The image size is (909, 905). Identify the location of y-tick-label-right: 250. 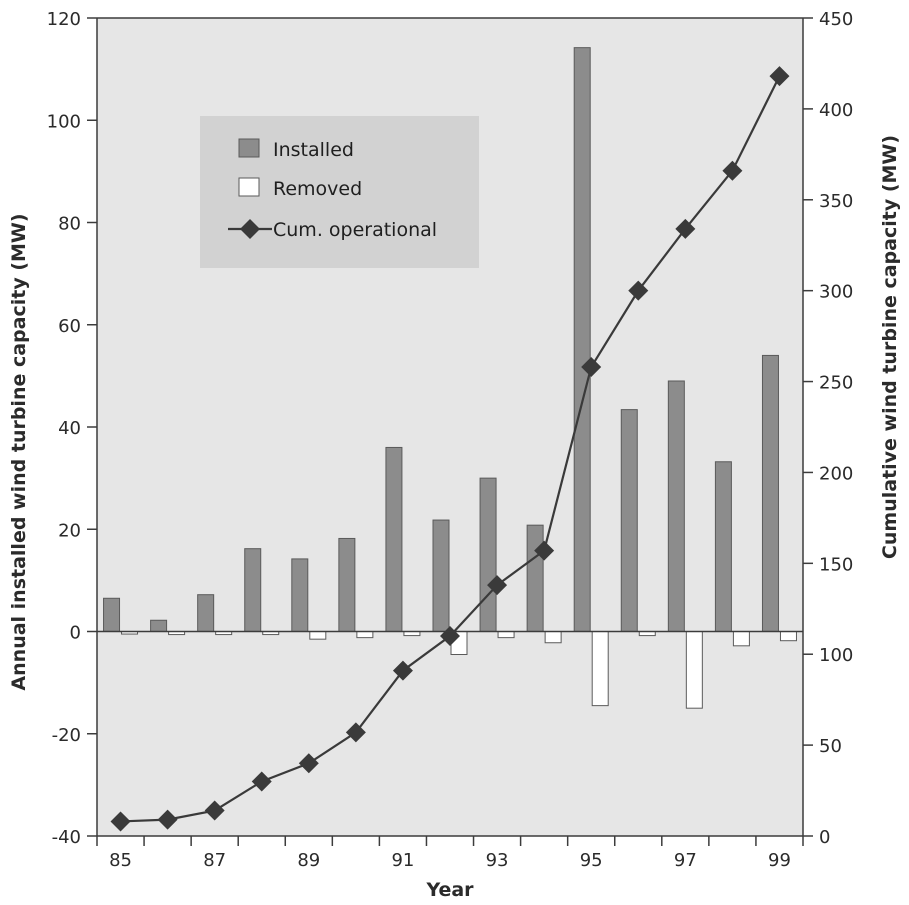
(836, 383).